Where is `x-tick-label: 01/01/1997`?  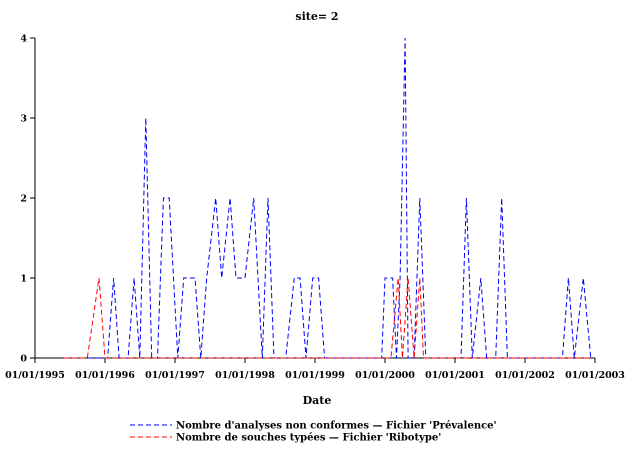 x-tick-label: 01/01/1997 is located at coordinates (175, 375).